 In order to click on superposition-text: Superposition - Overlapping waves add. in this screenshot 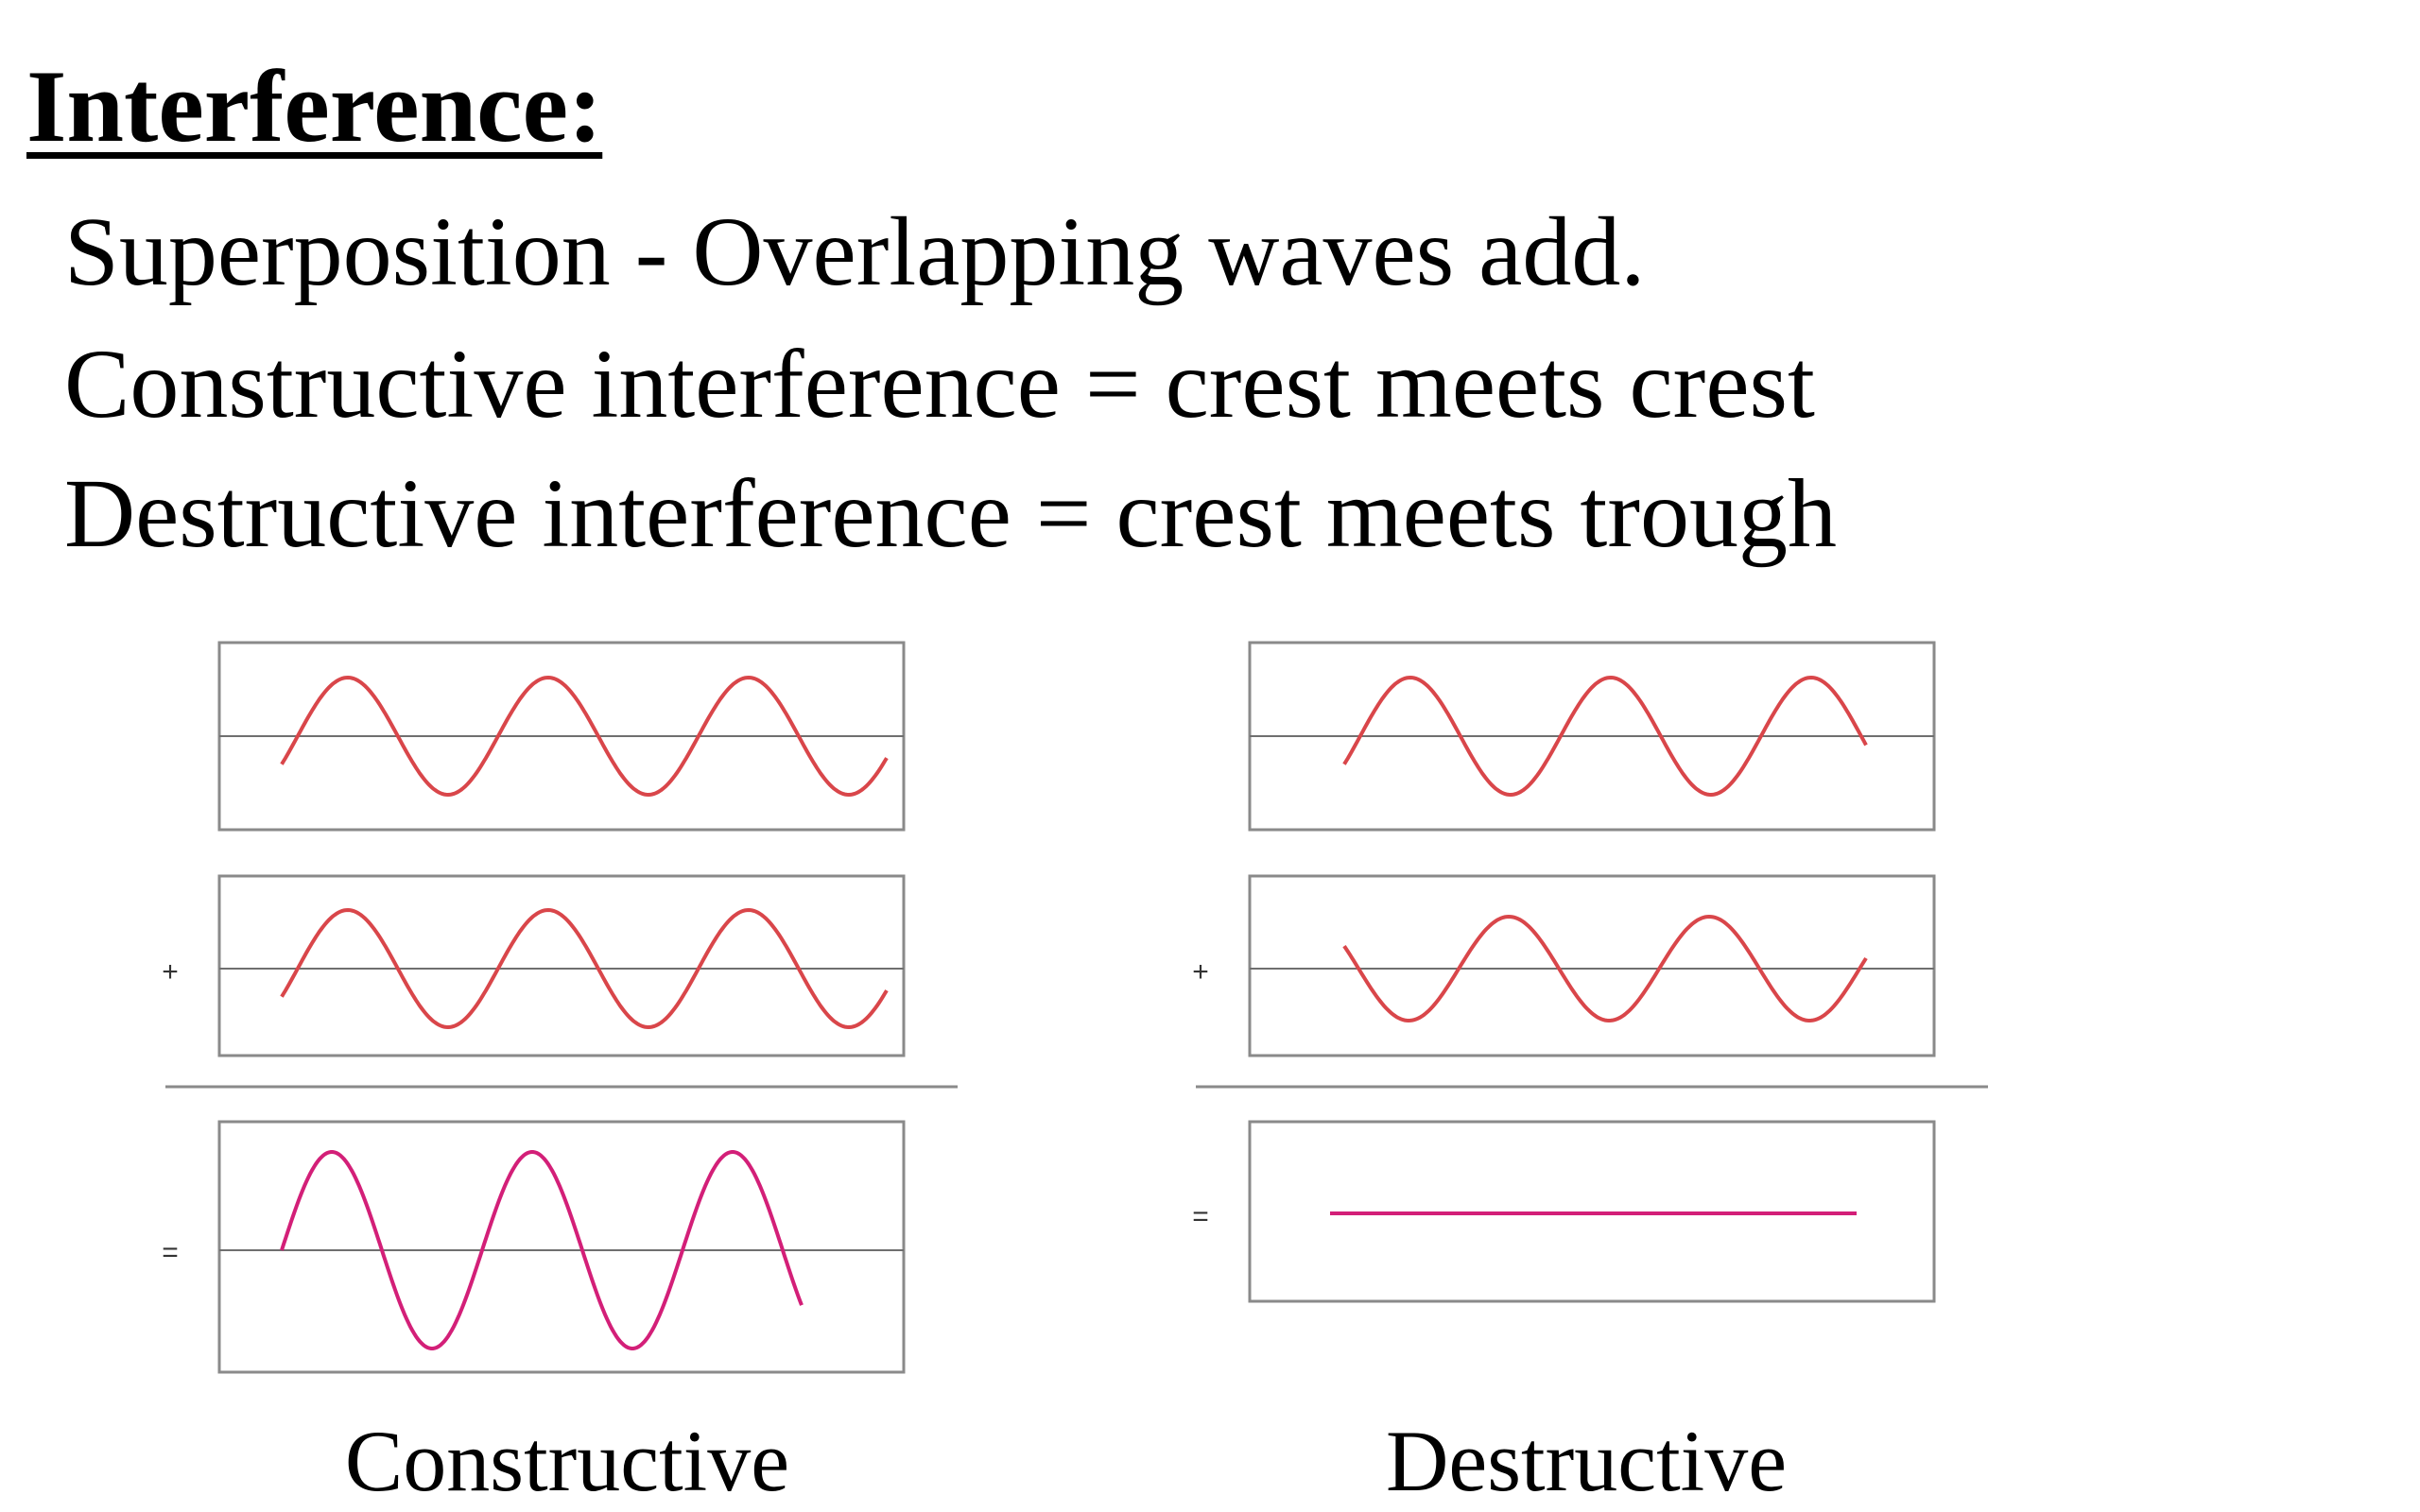, I will do `click(855, 252)`.